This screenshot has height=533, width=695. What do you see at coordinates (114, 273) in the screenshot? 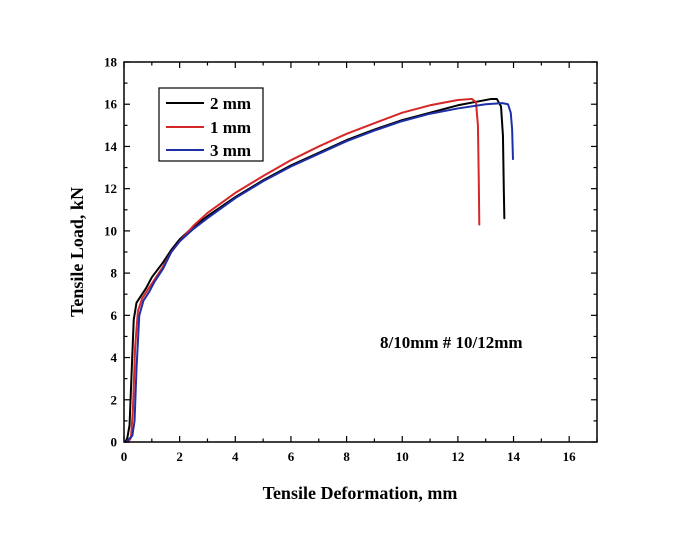
I see `y-tick-label: 8` at bounding box center [114, 273].